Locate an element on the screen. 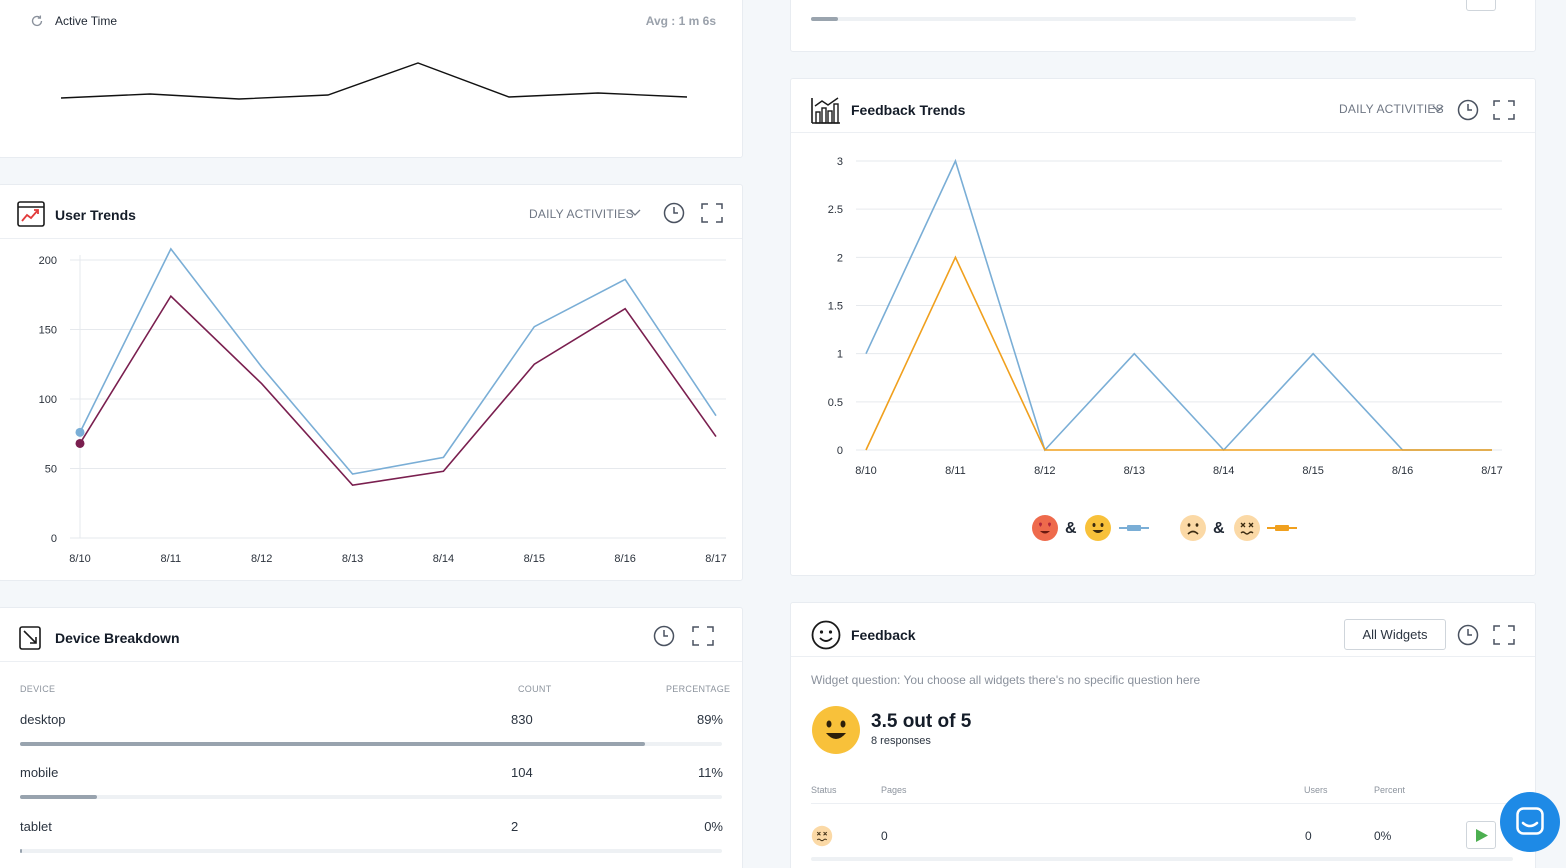 The image size is (1566, 868). love-face-icon is located at coordinates (1045, 528).